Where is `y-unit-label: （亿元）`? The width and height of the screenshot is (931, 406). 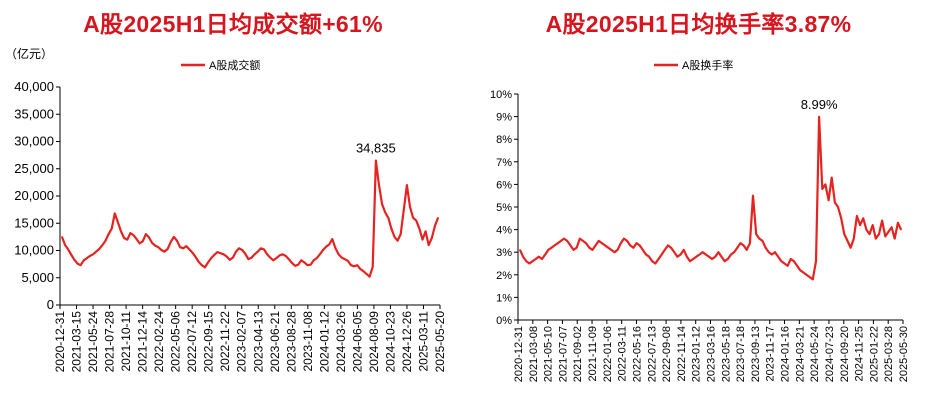
y-unit-label: （亿元） is located at coordinates (29, 53).